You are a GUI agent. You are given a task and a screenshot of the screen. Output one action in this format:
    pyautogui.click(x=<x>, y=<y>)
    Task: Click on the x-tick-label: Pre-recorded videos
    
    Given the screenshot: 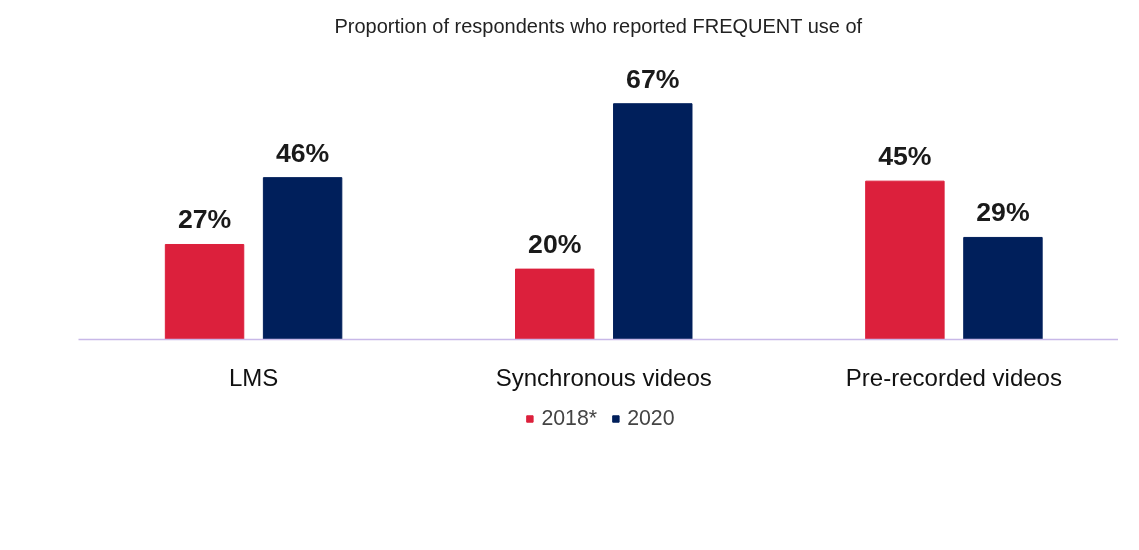 What is the action you would take?
    pyautogui.click(x=953, y=377)
    